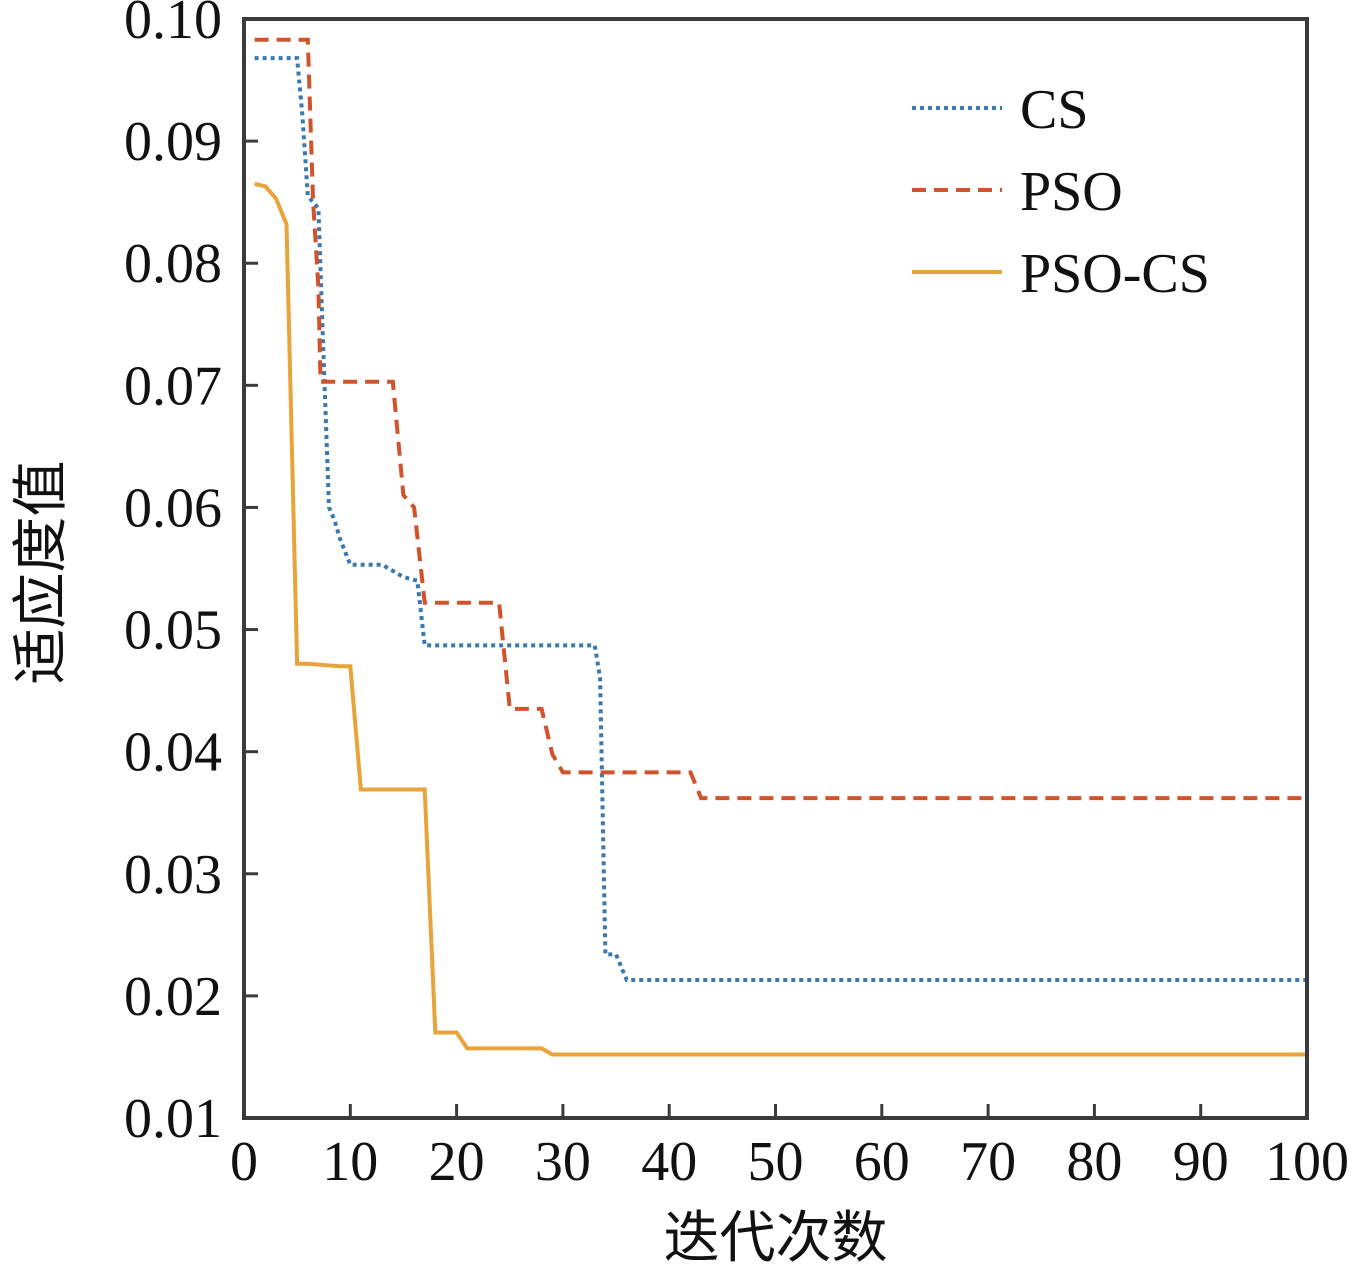 Image resolution: width=1354 pixels, height=1266 pixels. Describe the element at coordinates (457, 1162) in the screenshot. I see `x-tick-label: 20` at that location.